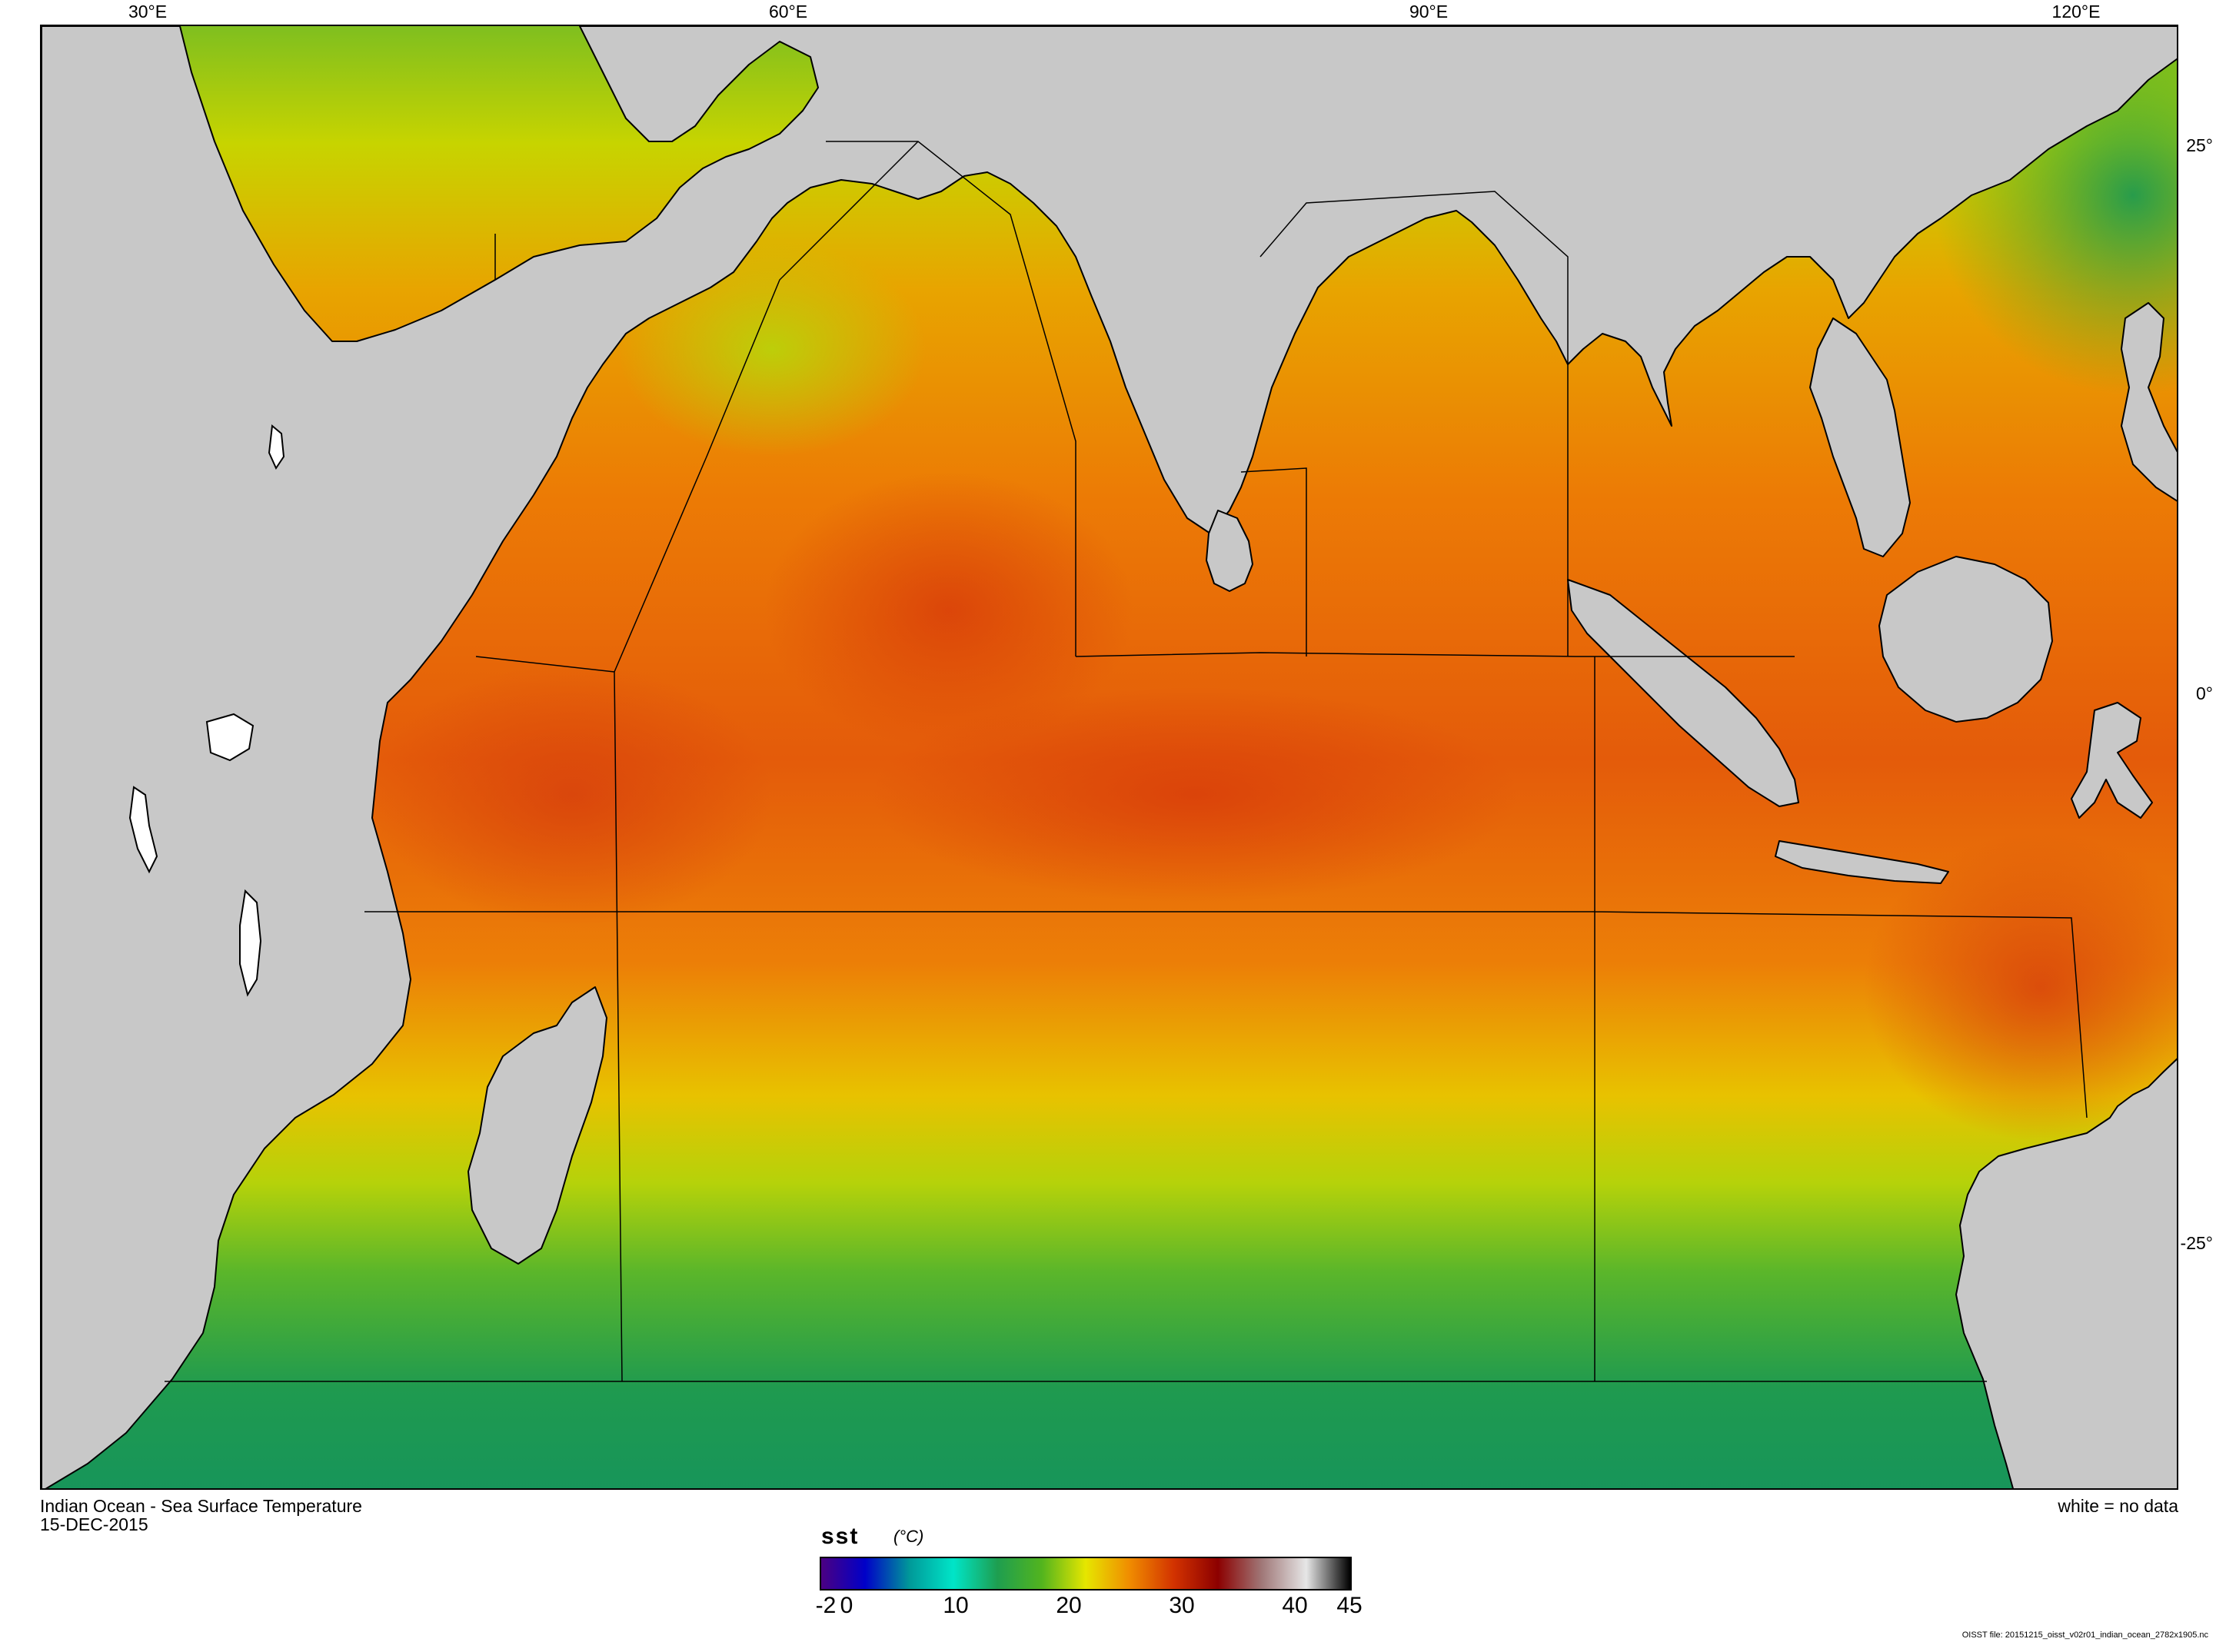 The height and width of the screenshot is (1652, 2216). What do you see at coordinates (2196, 1243) in the screenshot?
I see `lat-label-25s: -25°` at bounding box center [2196, 1243].